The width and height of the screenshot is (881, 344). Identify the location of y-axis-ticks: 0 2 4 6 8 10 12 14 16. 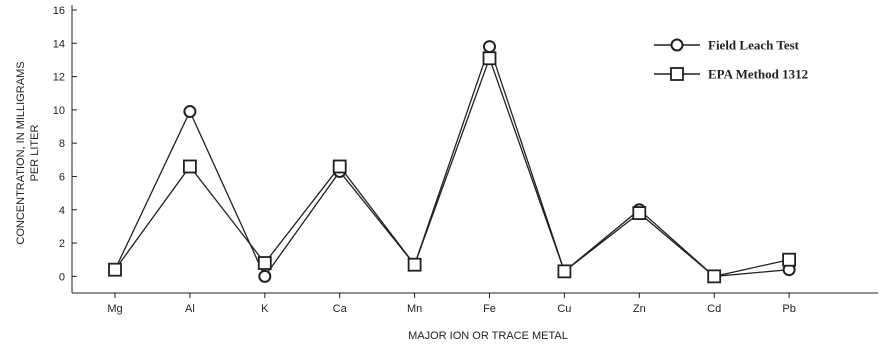
(65, 144).